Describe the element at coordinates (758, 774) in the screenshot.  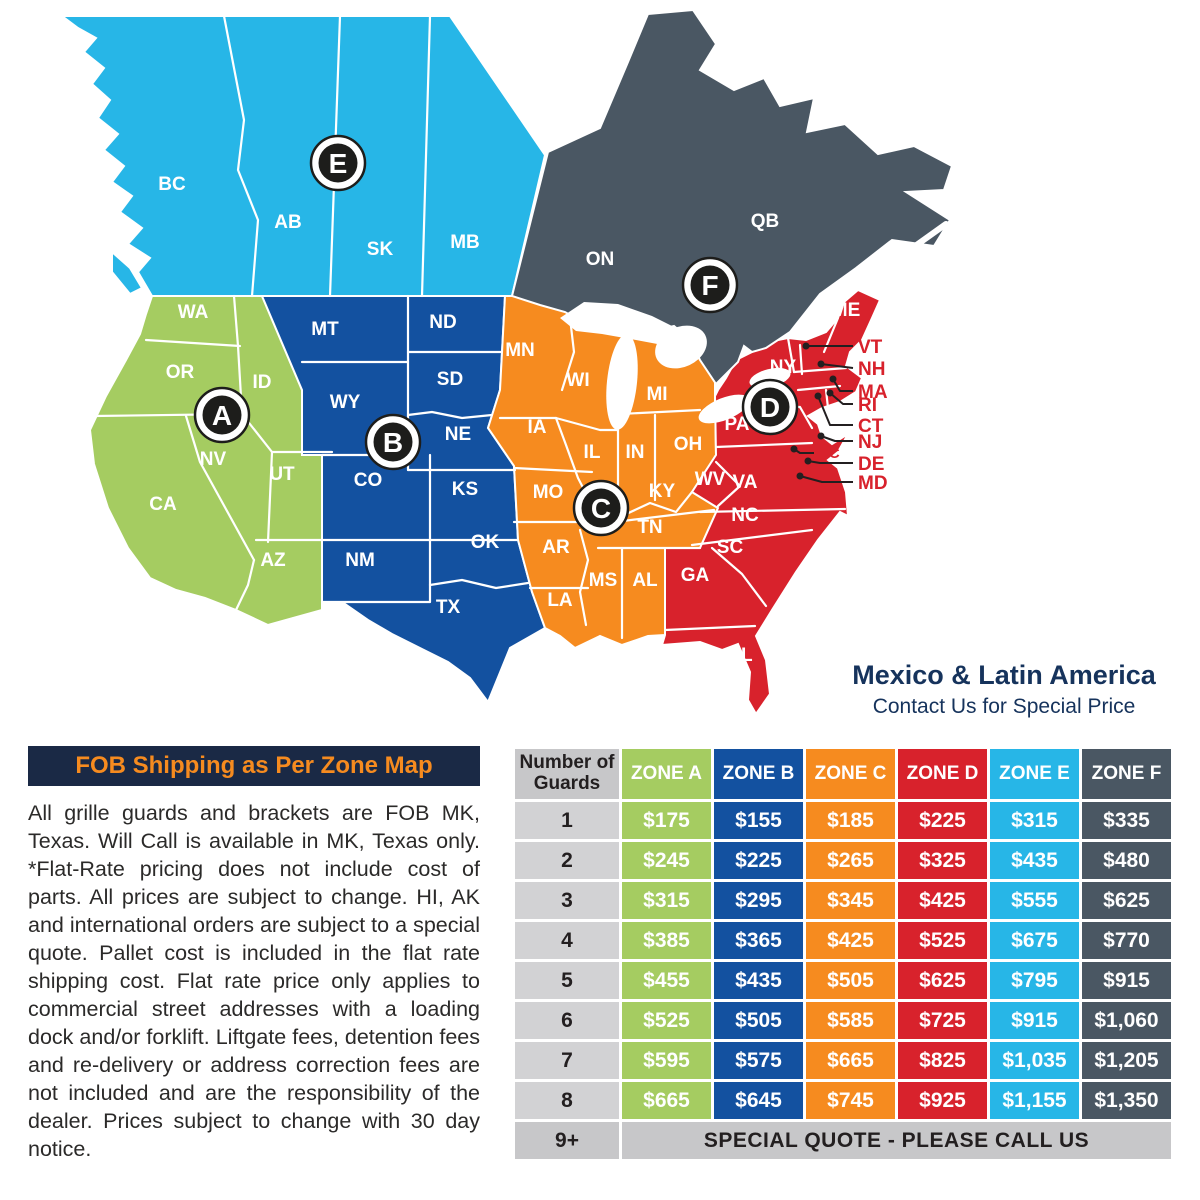
I see `zone-header-cell: ZONE B` at that location.